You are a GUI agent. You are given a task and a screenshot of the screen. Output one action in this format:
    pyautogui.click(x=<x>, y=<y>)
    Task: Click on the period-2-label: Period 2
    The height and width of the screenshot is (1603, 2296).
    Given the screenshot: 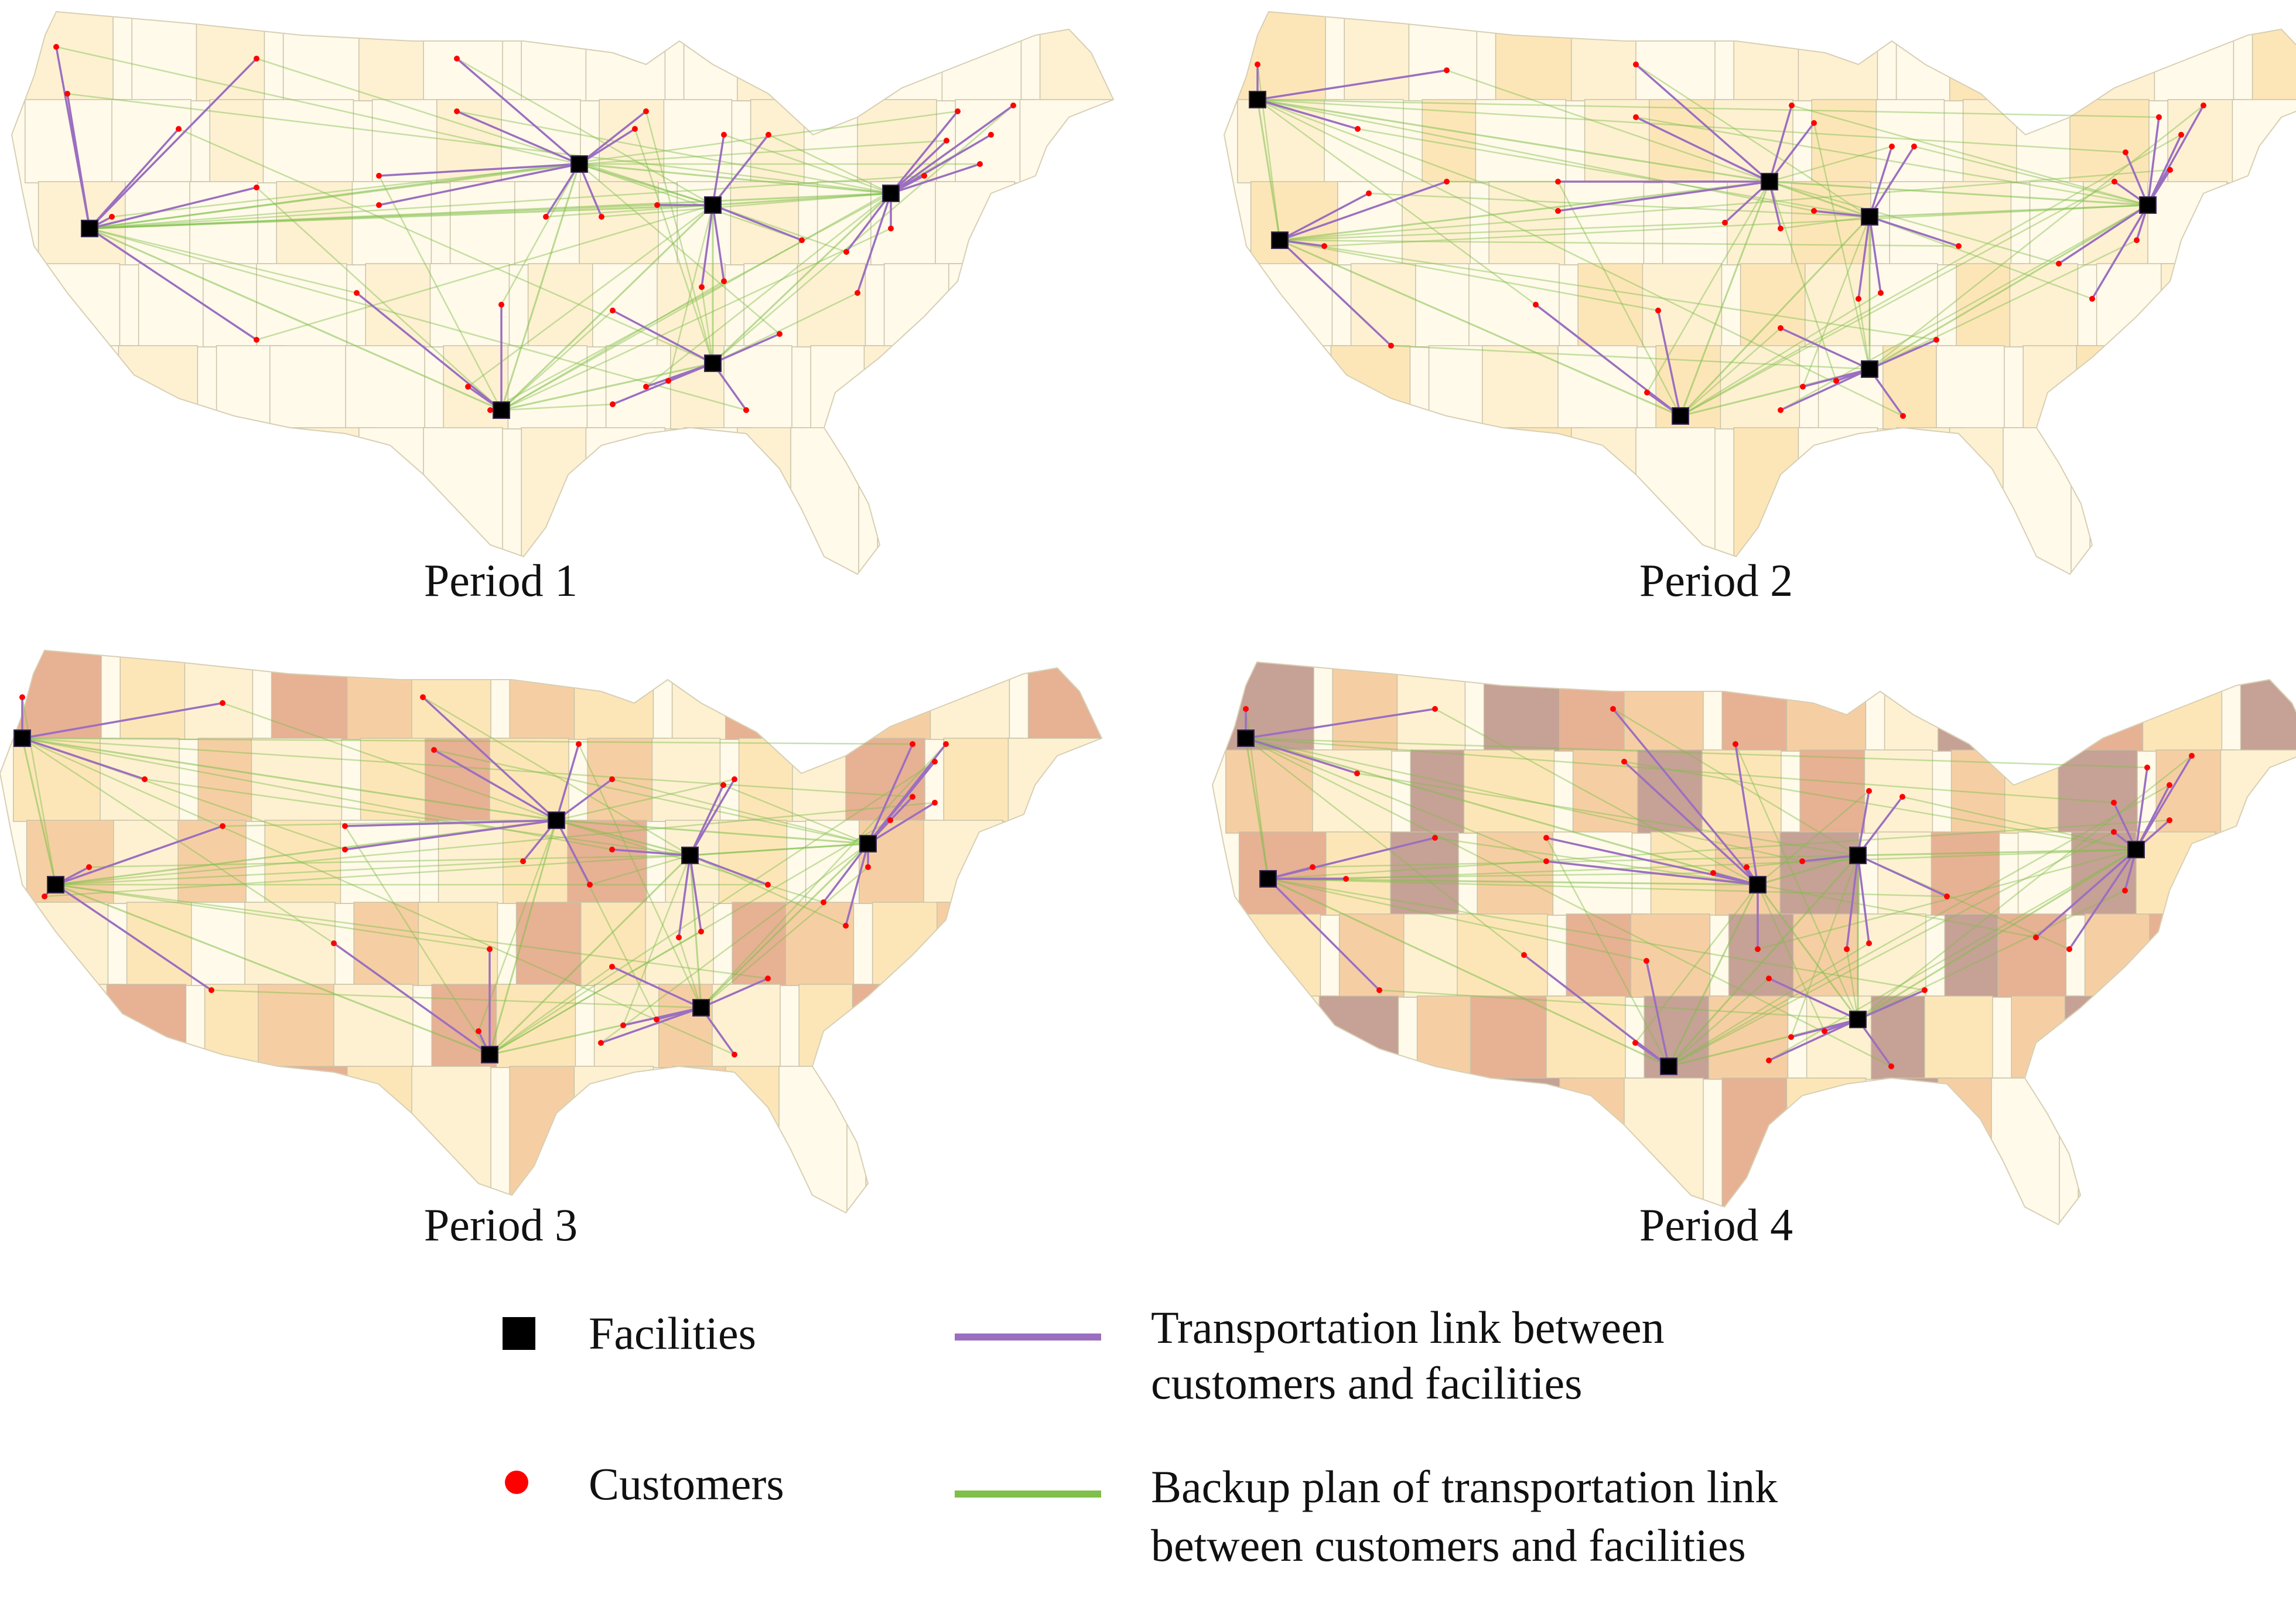 What is the action you would take?
    pyautogui.click(x=1716, y=580)
    